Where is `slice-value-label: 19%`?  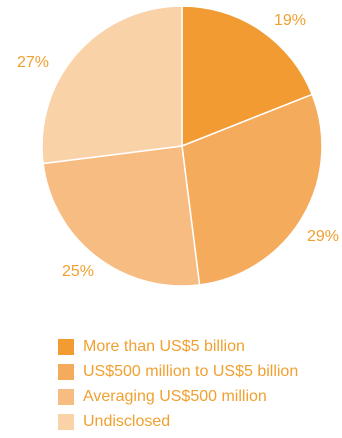 slice-value-label: 19% is located at coordinates (290, 20).